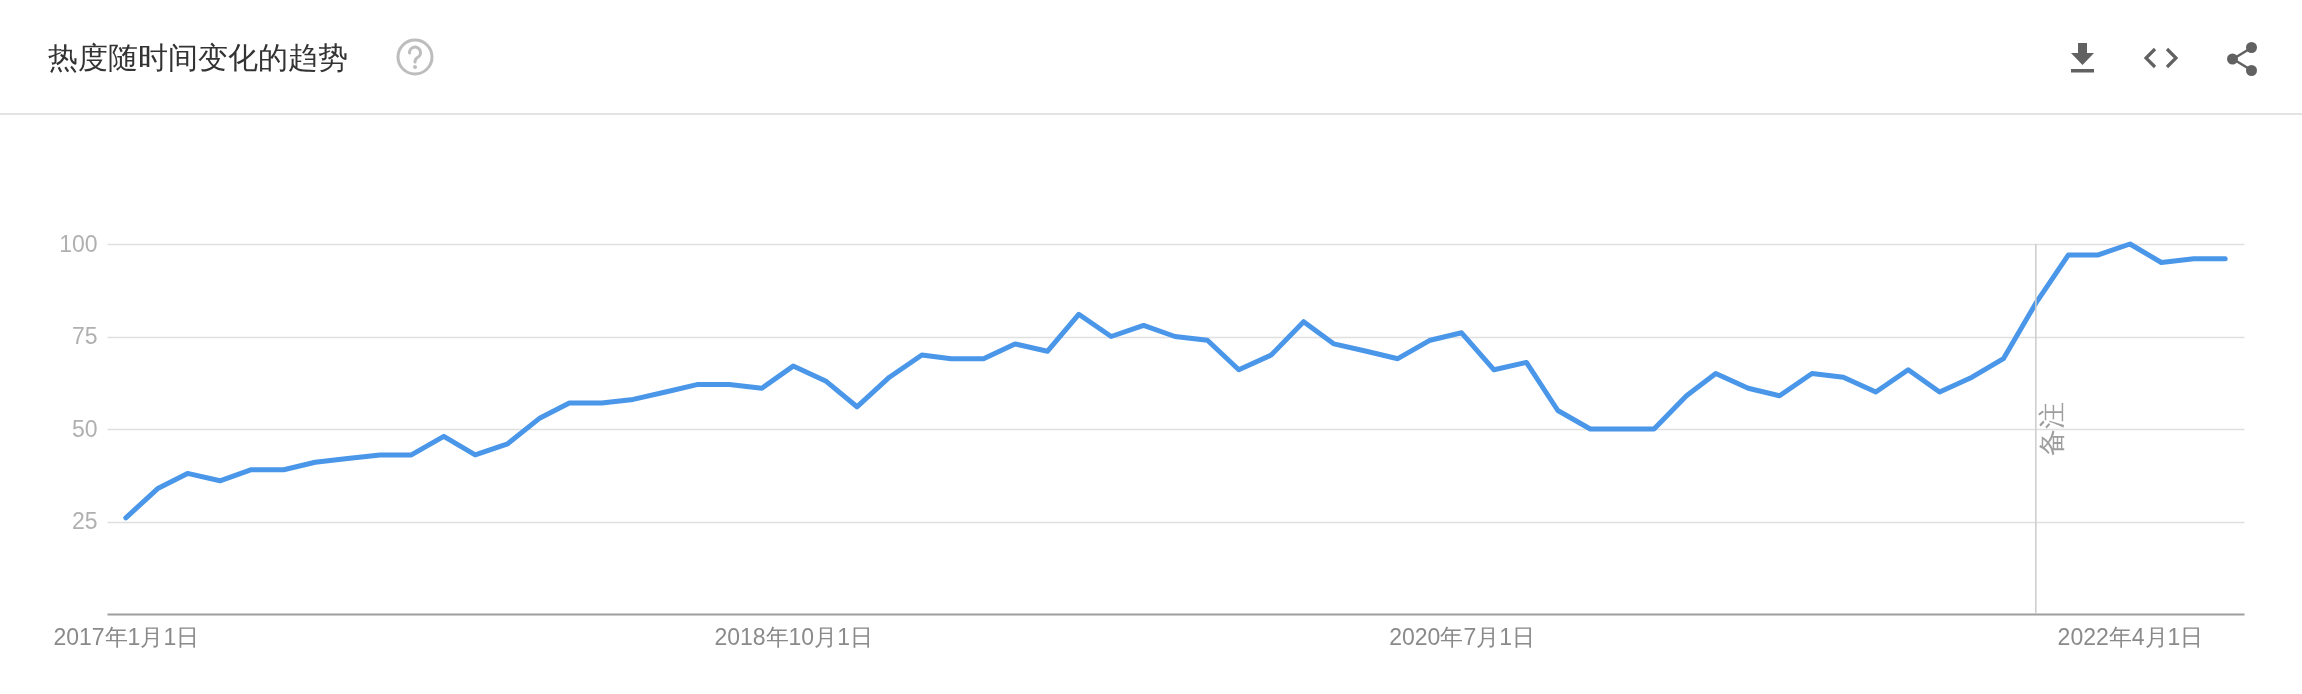 Image resolution: width=2302 pixels, height=694 pixels. I want to click on y-tick-label: 50, so click(84, 428).